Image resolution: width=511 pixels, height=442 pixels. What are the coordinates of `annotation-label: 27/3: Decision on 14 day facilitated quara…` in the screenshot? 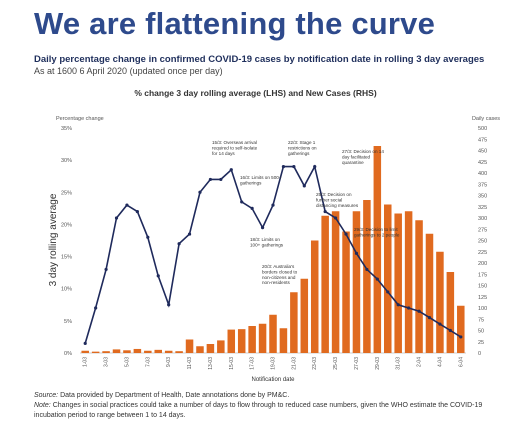 It's located at (363, 157).